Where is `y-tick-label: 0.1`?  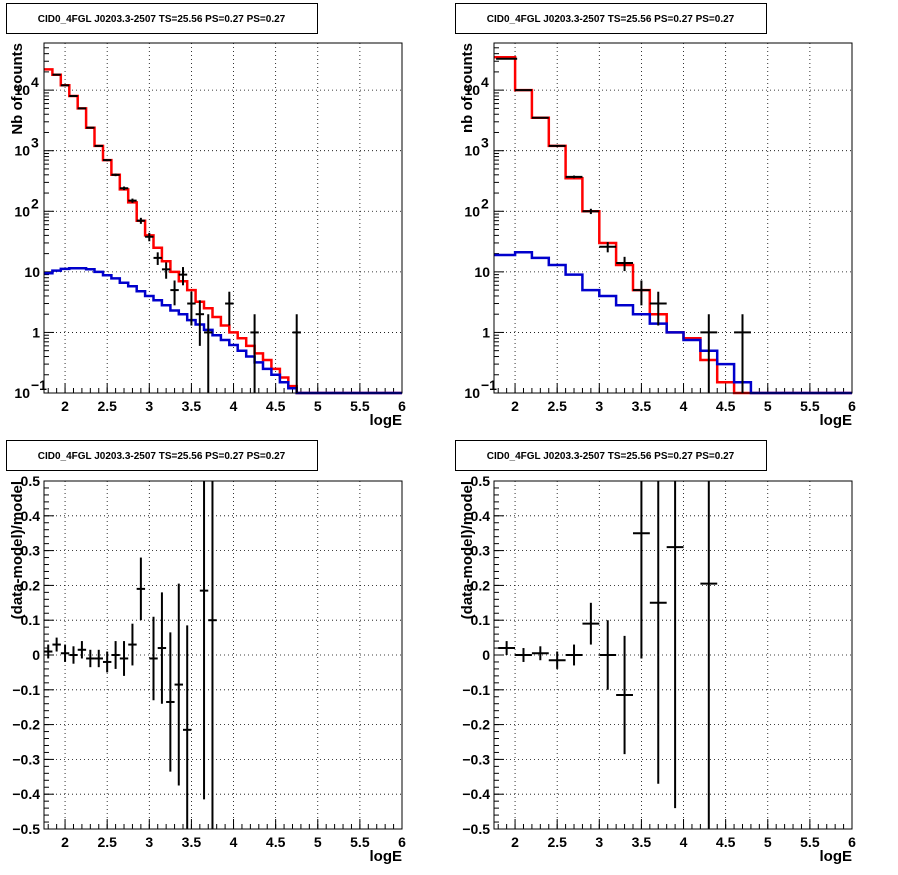
y-tick-label: 0.1 is located at coordinates (31, 620).